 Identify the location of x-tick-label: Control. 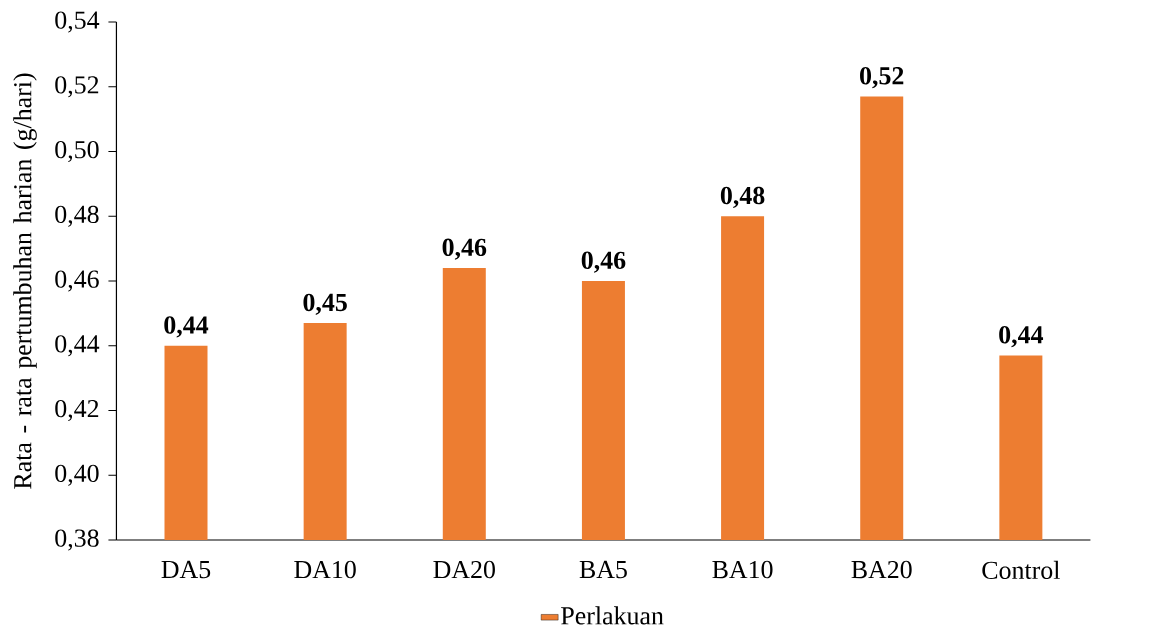
(1021, 570).